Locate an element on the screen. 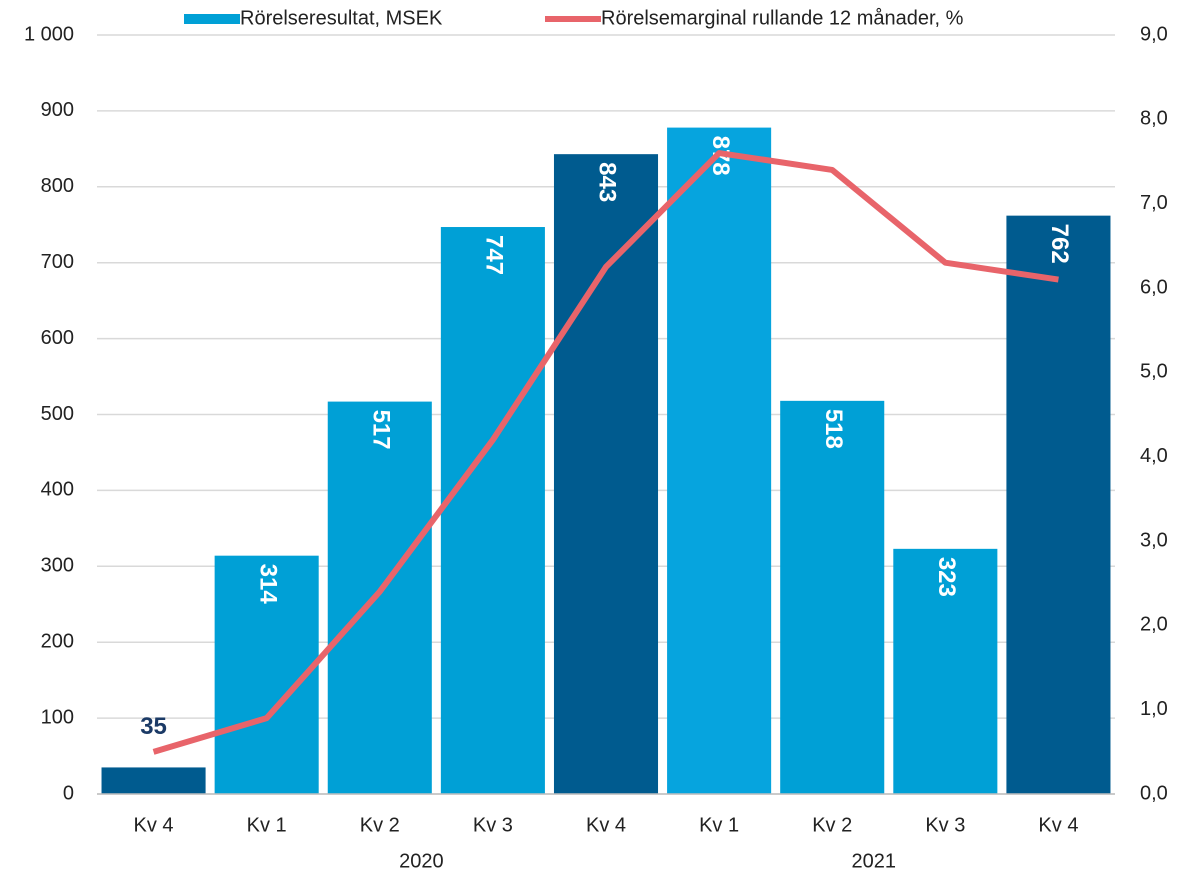  x-group-label: 2021 is located at coordinates (874, 861).